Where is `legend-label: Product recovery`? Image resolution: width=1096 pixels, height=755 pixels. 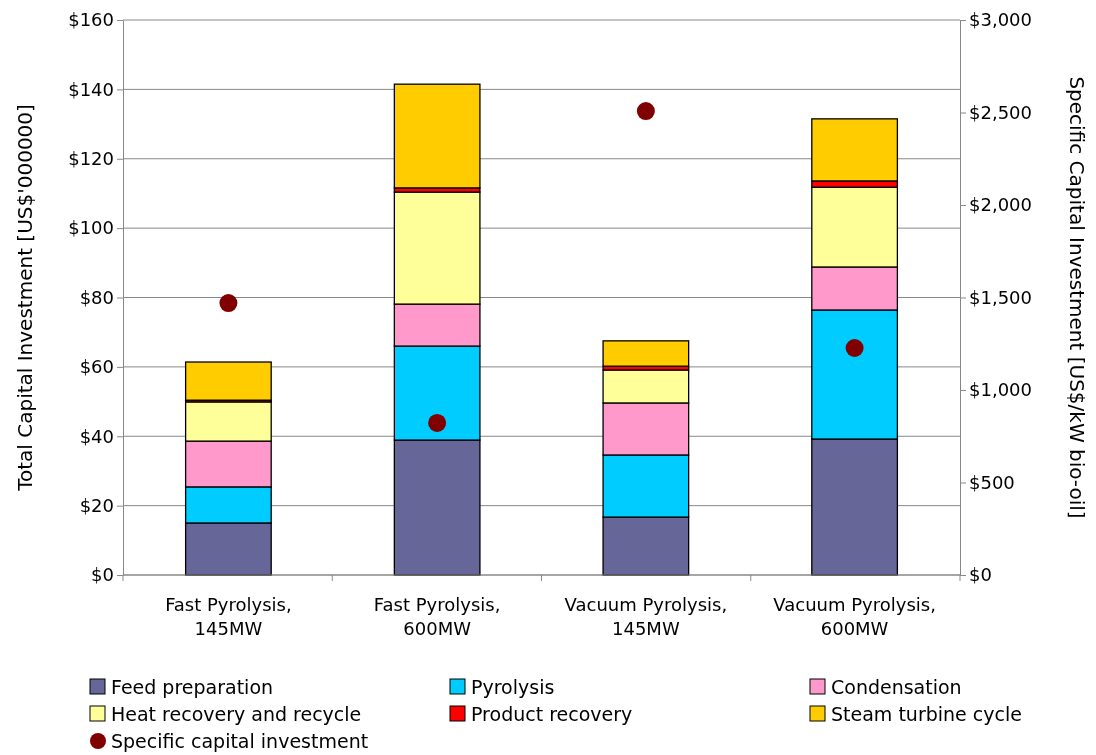
legend-label: Product recovery is located at coordinates (552, 714).